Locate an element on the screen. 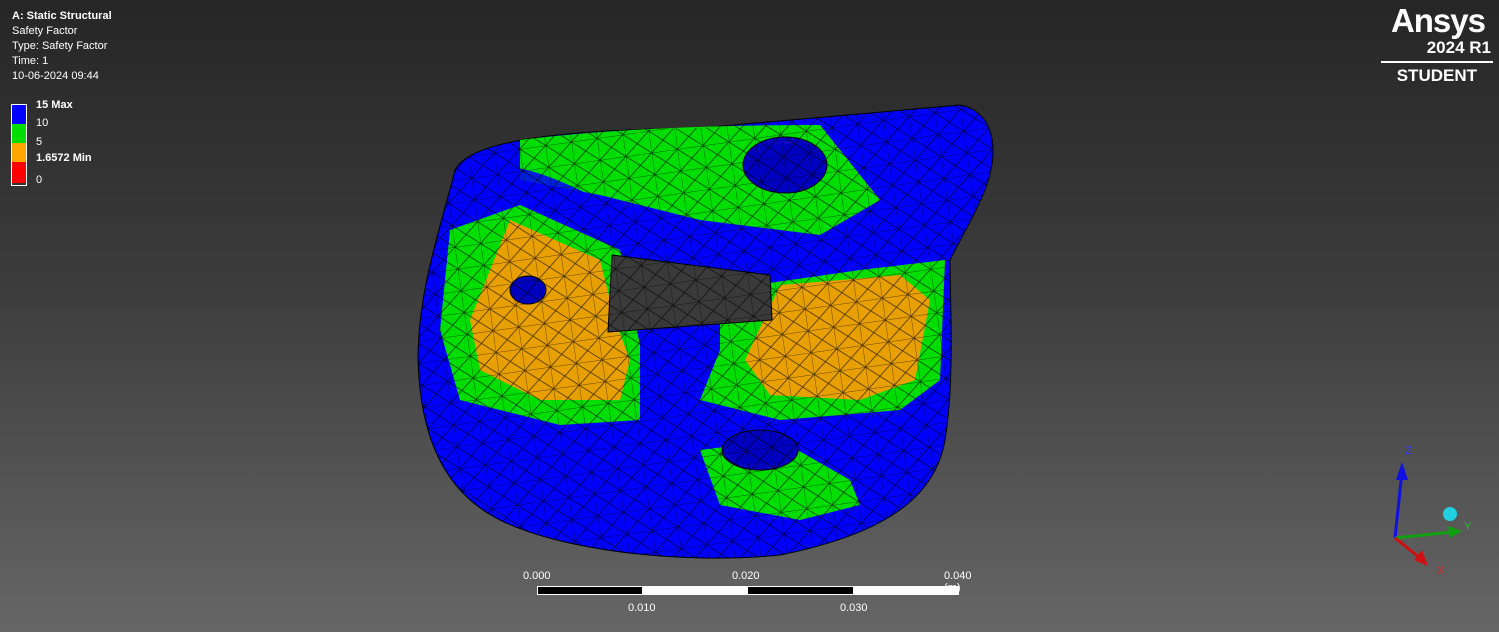 Image resolution: width=1499 pixels, height=632 pixels. z-label: Z is located at coordinates (1408, 451).